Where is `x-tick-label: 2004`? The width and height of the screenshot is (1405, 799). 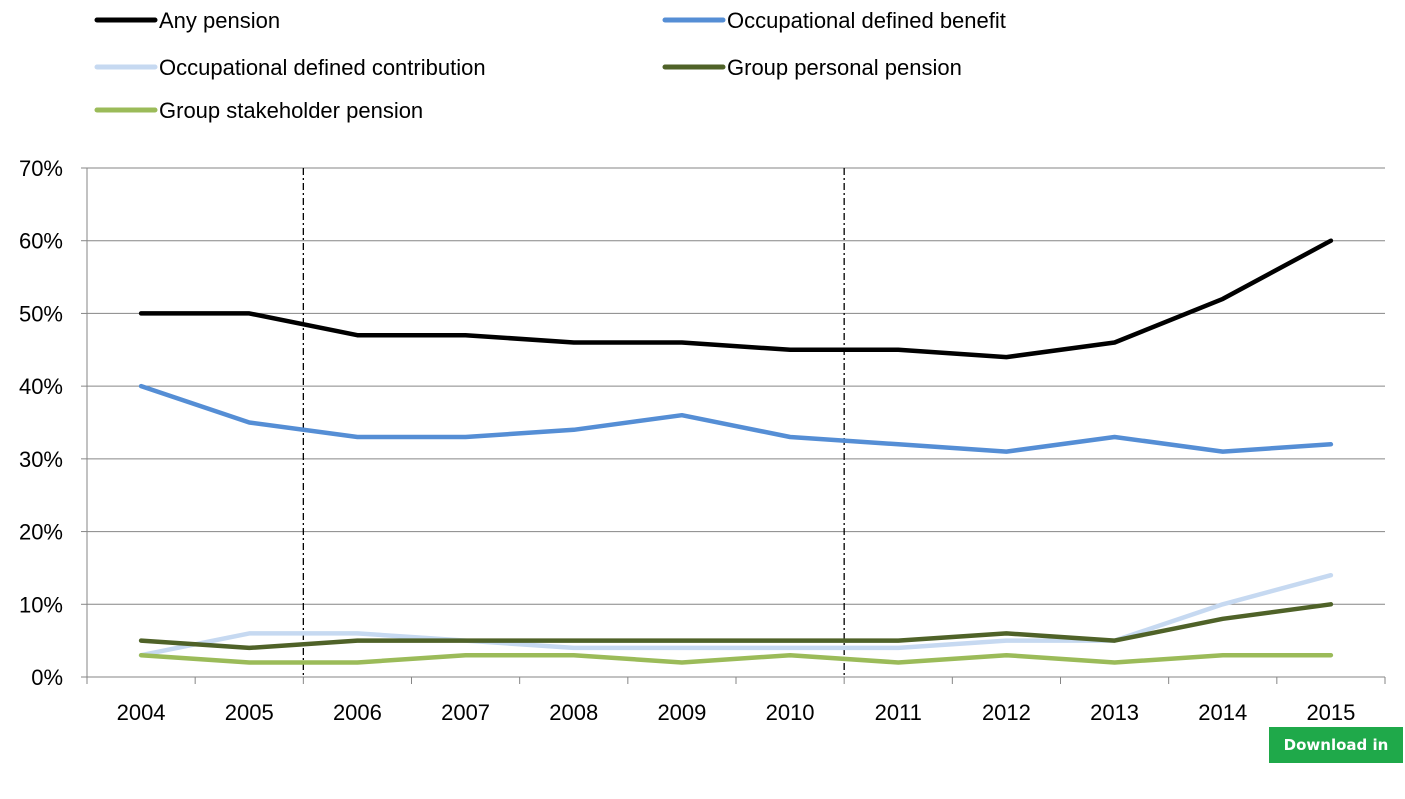
x-tick-label: 2004 is located at coordinates (141, 712).